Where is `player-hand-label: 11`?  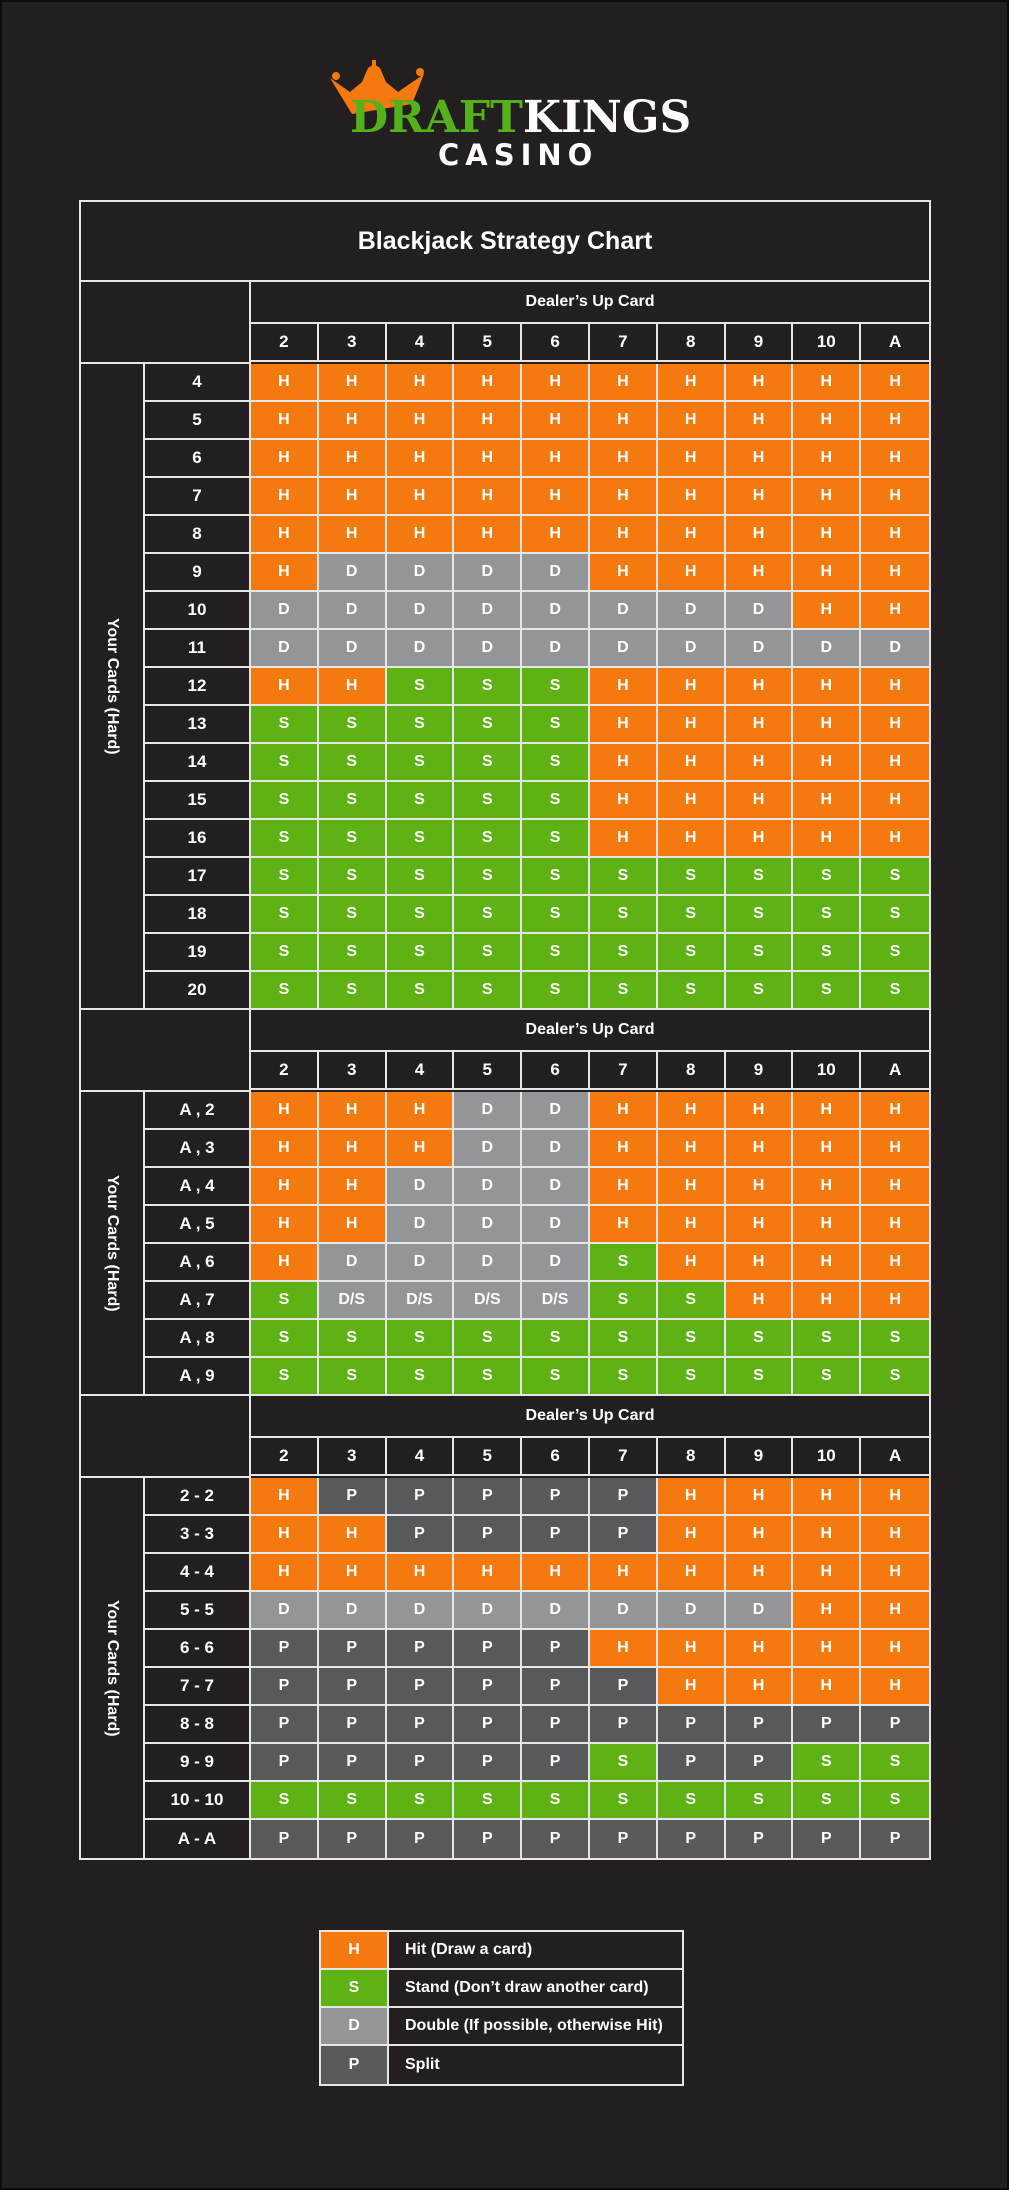
player-hand-label: 11 is located at coordinates (198, 649).